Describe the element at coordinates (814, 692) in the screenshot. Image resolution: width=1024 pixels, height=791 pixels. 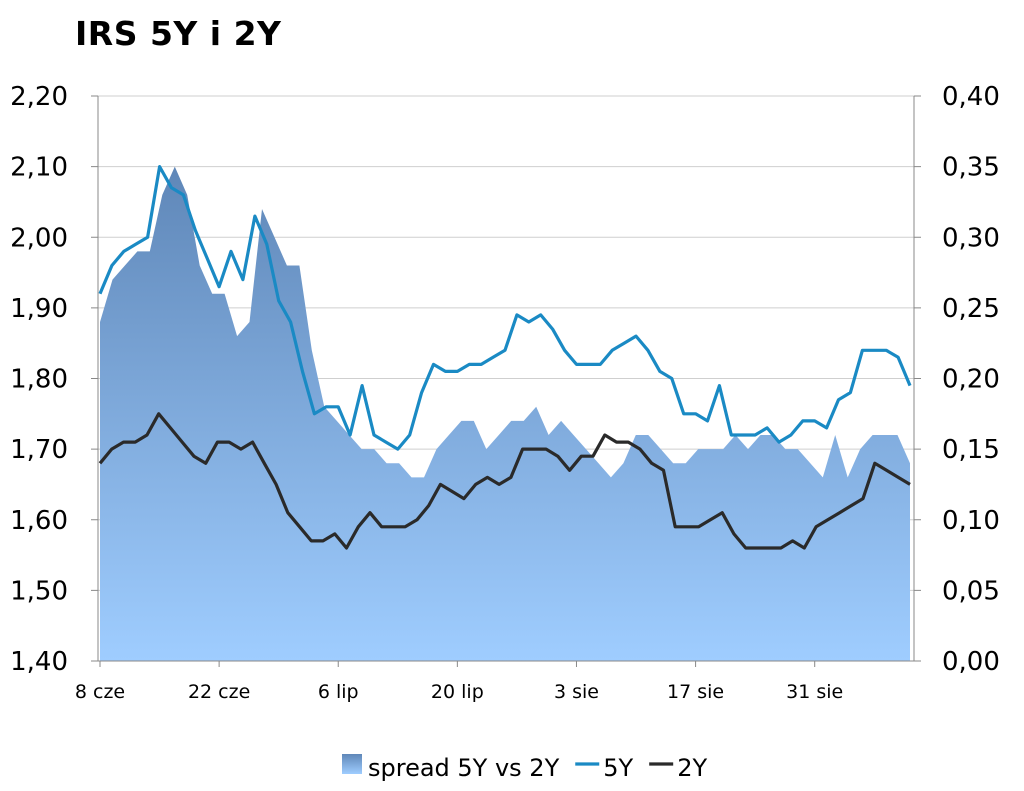
I see `x-tick-label: 31 sie` at that location.